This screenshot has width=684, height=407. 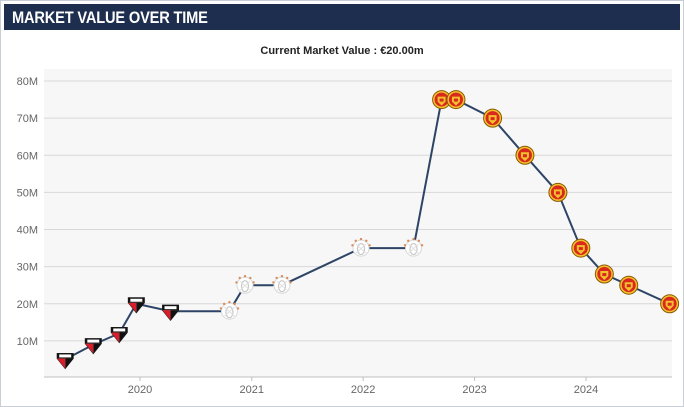 What do you see at coordinates (110, 17) in the screenshot?
I see `widget-title: MARKET VALUE OVER TIME` at bounding box center [110, 17].